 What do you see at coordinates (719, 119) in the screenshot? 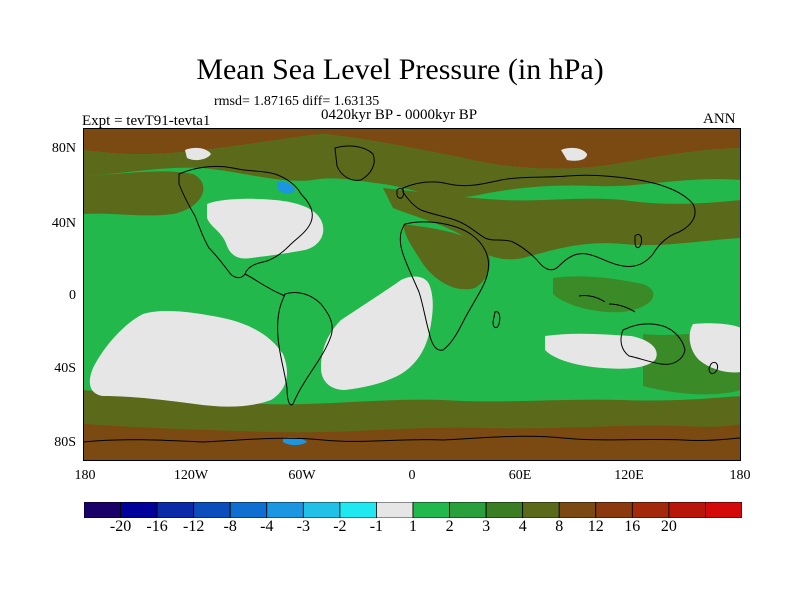
I see `season-label: ANN` at bounding box center [719, 119].